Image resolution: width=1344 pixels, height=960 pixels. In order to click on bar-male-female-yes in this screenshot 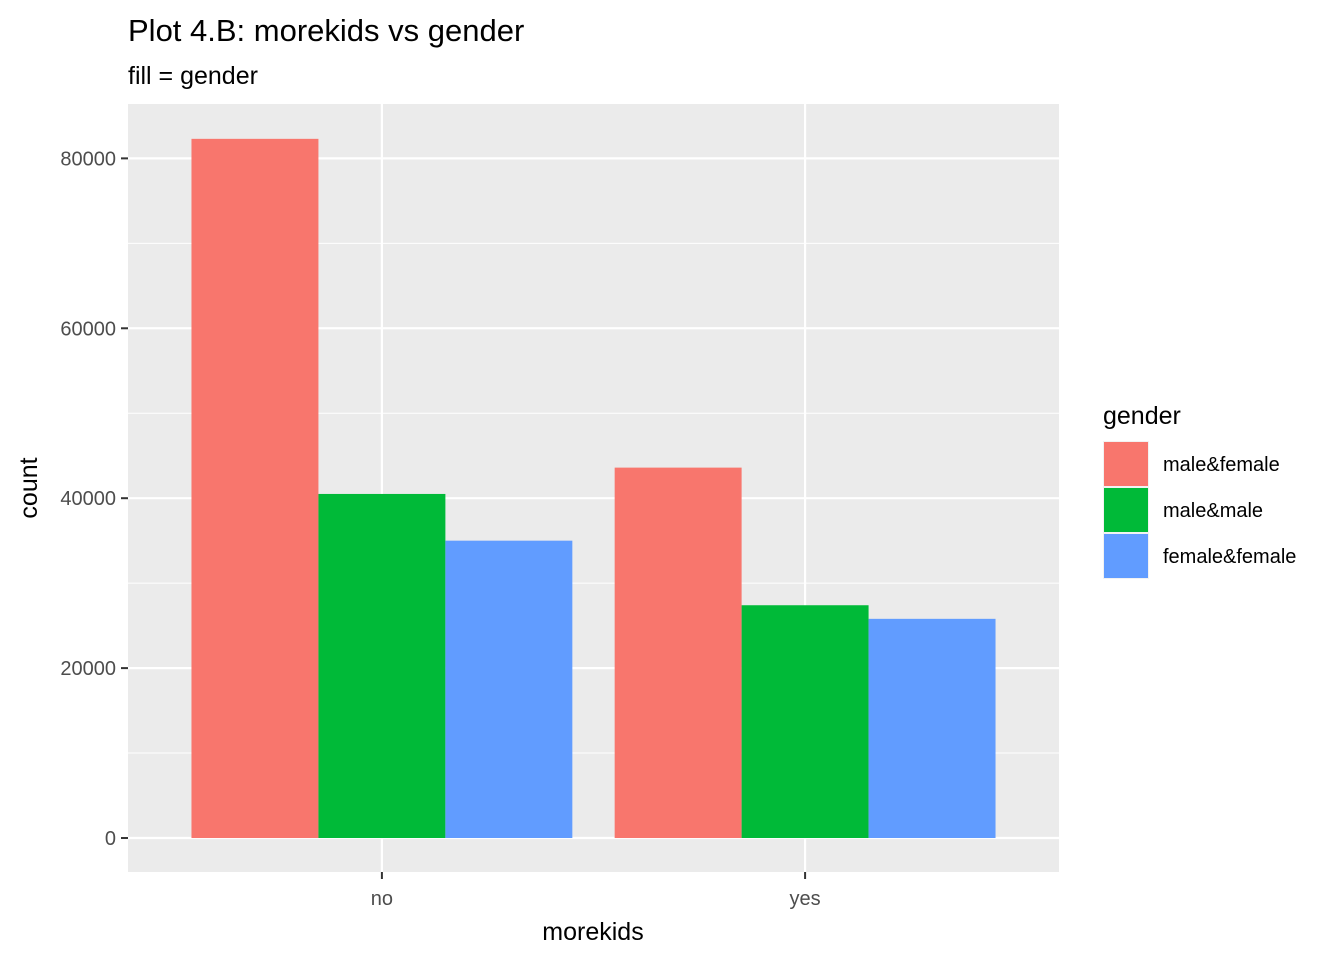, I will do `click(678, 653)`.